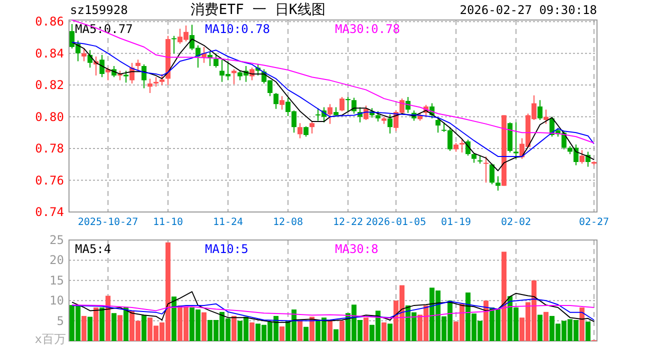 The image size is (660, 360). I want to click on x-tick-label: 02-27, so click(594, 222).